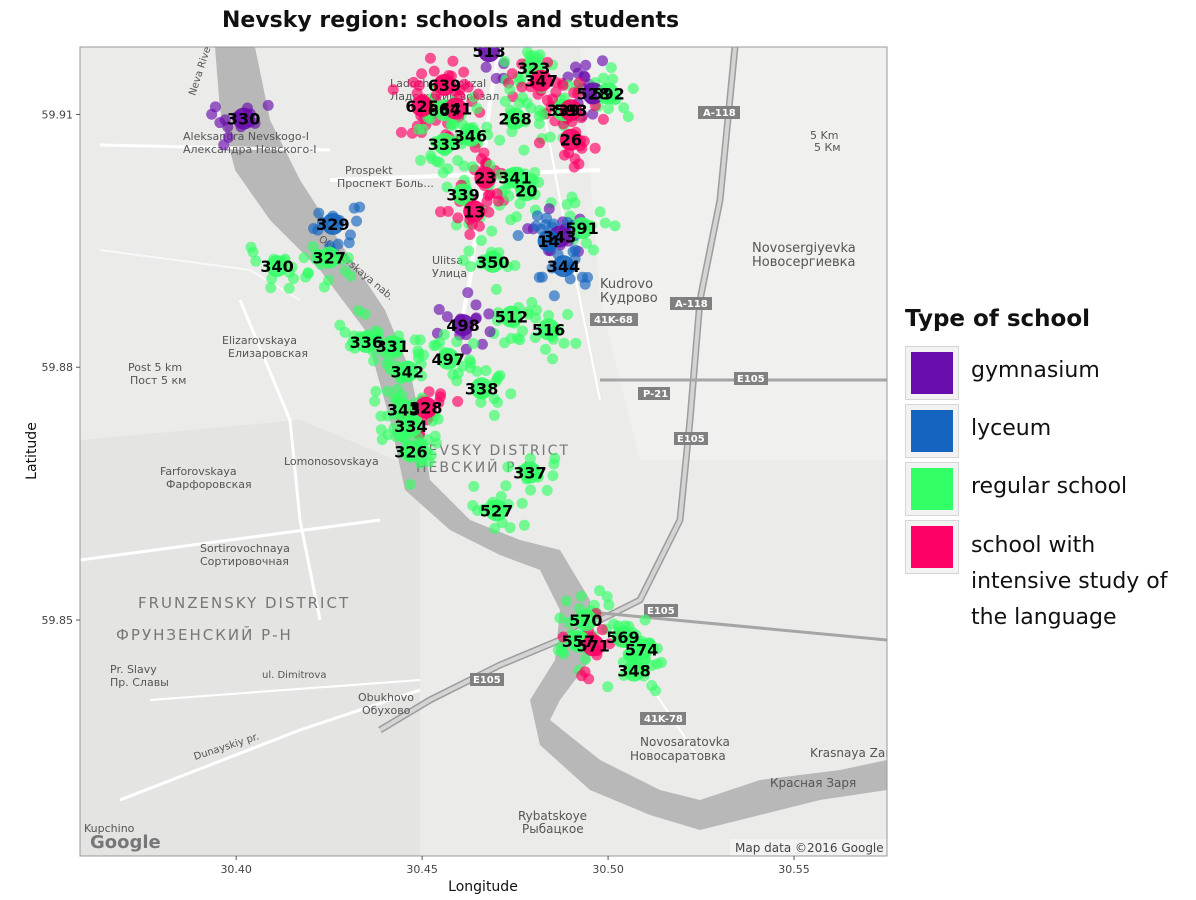 Image resolution: width=1196 pixels, height=900 pixels. Describe the element at coordinates (246, 136) in the screenshot. I see `map-label: Aleksandra Nevskogo-I` at that location.